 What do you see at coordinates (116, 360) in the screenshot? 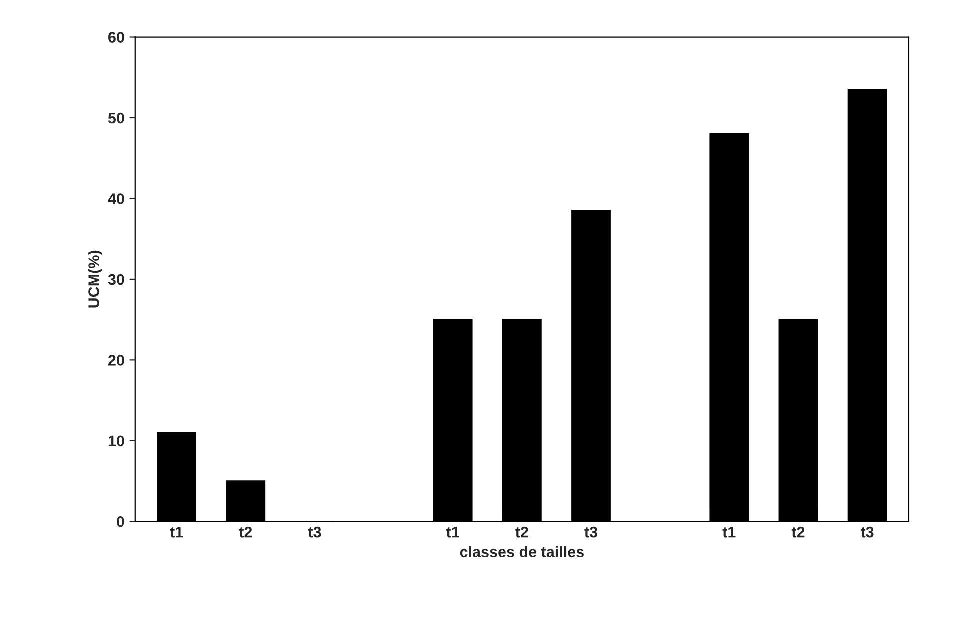
I see `y-tick-label: 20` at bounding box center [116, 360].